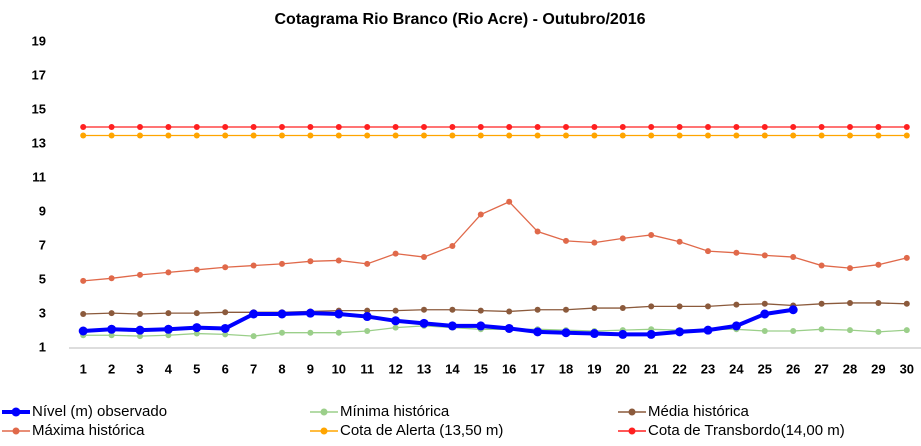 This screenshot has width=921, height=446. Describe the element at coordinates (452, 368) in the screenshot. I see `x-tick-label: 14` at that location.